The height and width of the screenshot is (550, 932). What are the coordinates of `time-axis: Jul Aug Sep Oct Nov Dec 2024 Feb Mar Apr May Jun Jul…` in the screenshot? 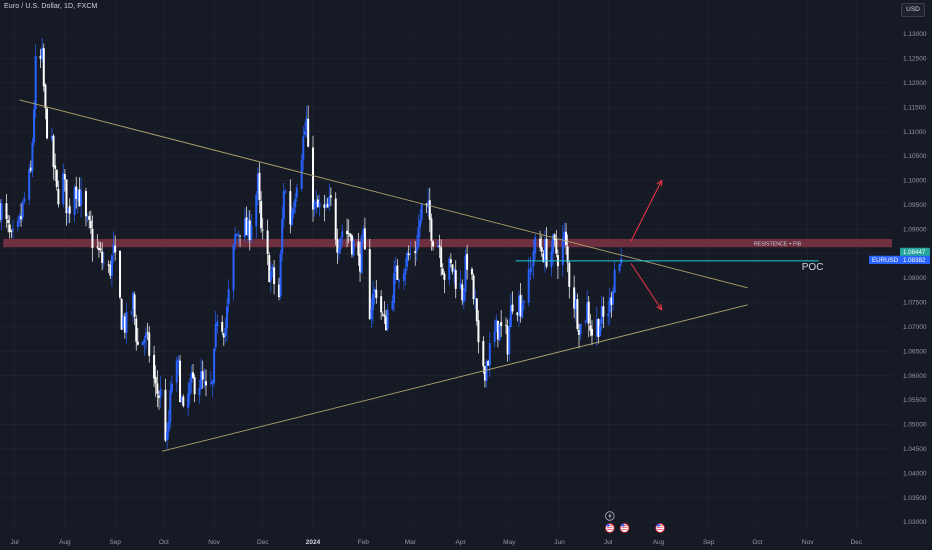 It's located at (436, 542).